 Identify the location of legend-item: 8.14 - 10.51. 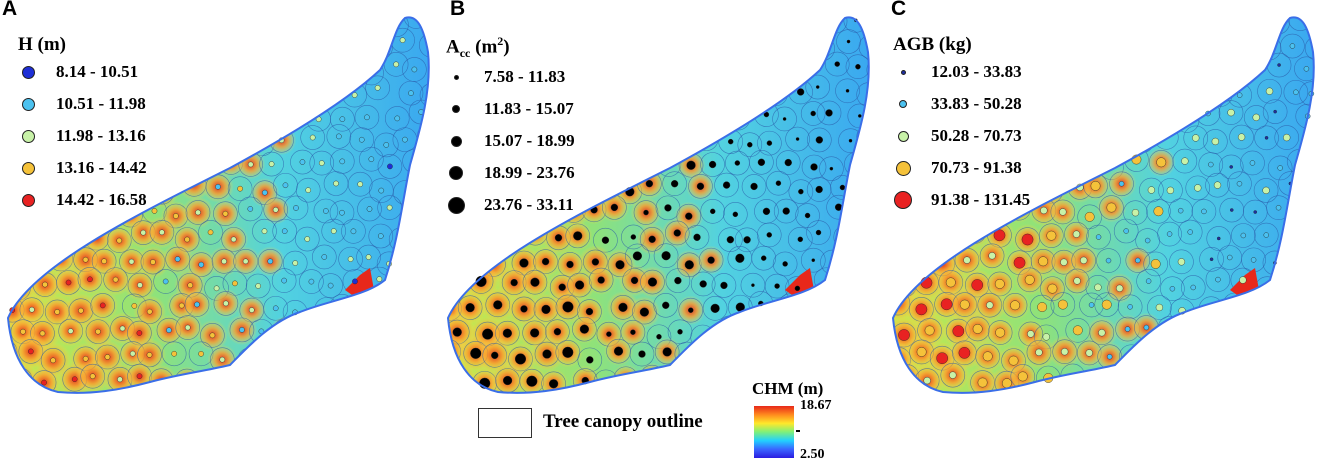
(82, 72).